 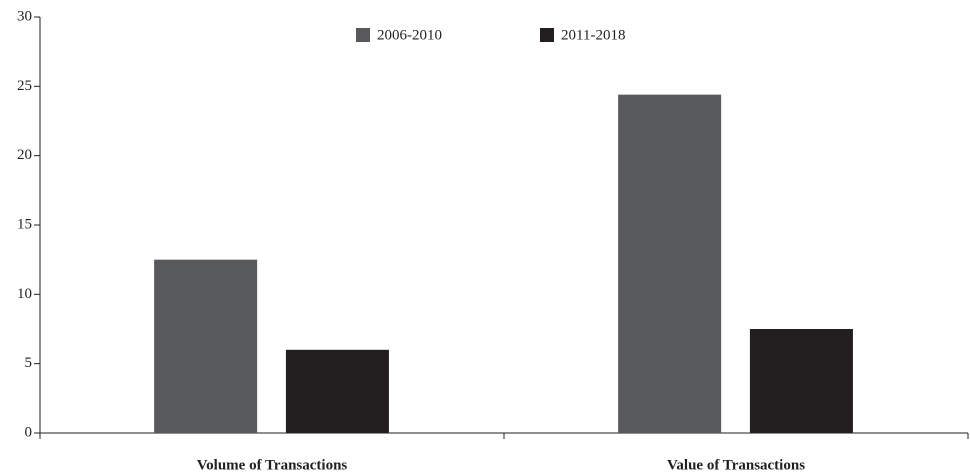 What do you see at coordinates (736, 465) in the screenshot?
I see `x-tick-label: Value of Transactions` at bounding box center [736, 465].